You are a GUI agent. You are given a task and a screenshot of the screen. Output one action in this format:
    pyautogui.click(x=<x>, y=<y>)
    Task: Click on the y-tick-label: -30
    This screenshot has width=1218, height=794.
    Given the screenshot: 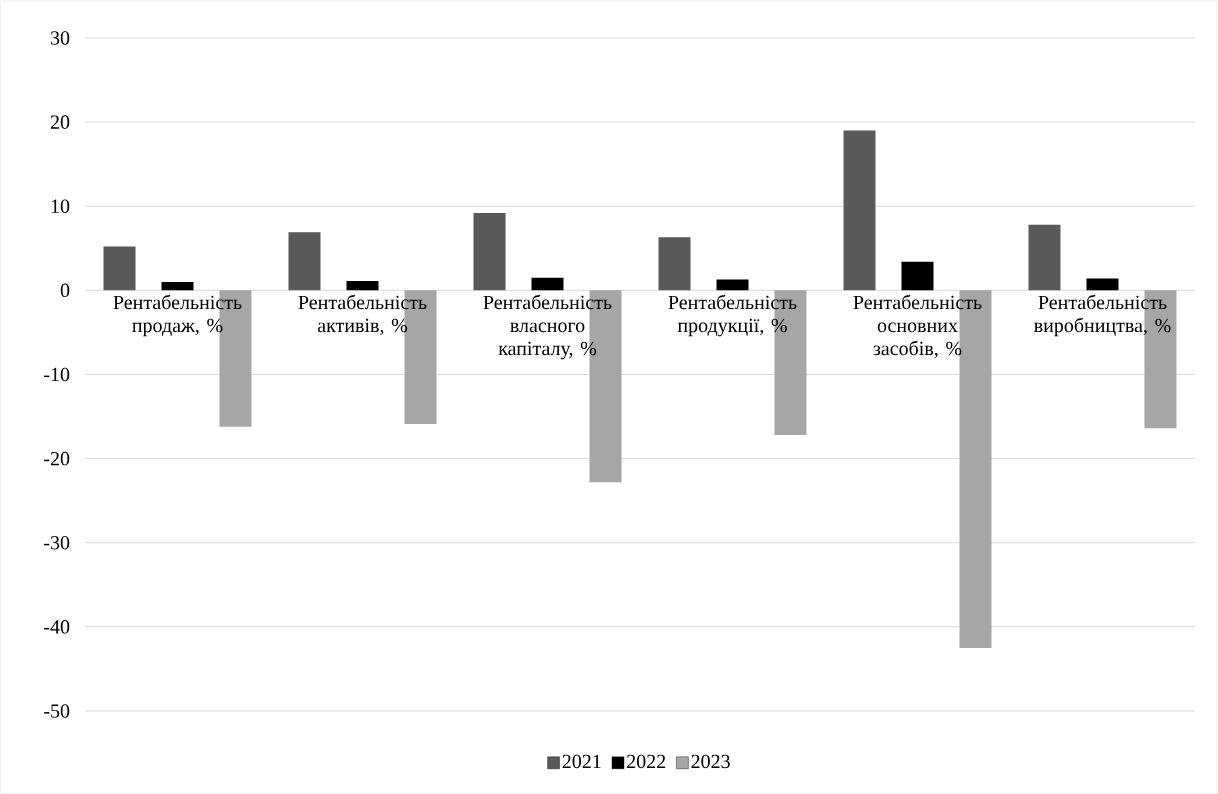 What is the action you would take?
    pyautogui.click(x=57, y=542)
    